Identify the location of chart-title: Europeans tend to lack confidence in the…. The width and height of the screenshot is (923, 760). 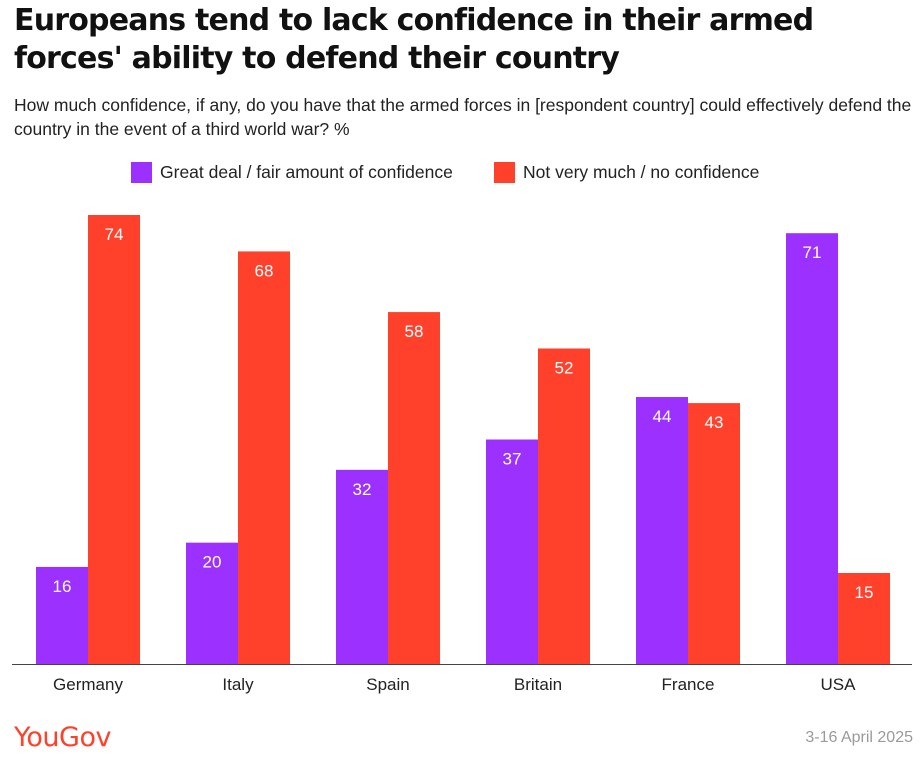
(414, 39).